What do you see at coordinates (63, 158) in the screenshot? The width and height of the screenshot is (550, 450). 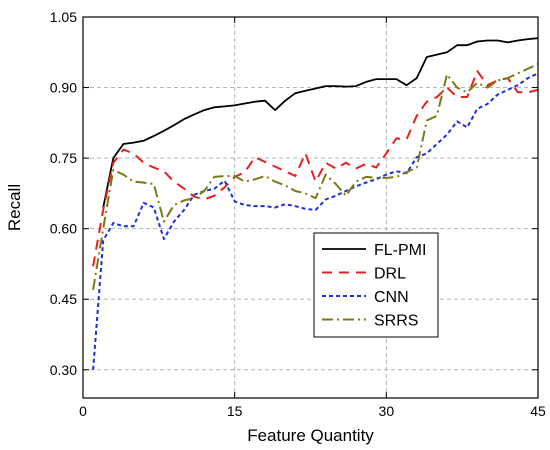 I see `y-tick-label: 0.75` at bounding box center [63, 158].